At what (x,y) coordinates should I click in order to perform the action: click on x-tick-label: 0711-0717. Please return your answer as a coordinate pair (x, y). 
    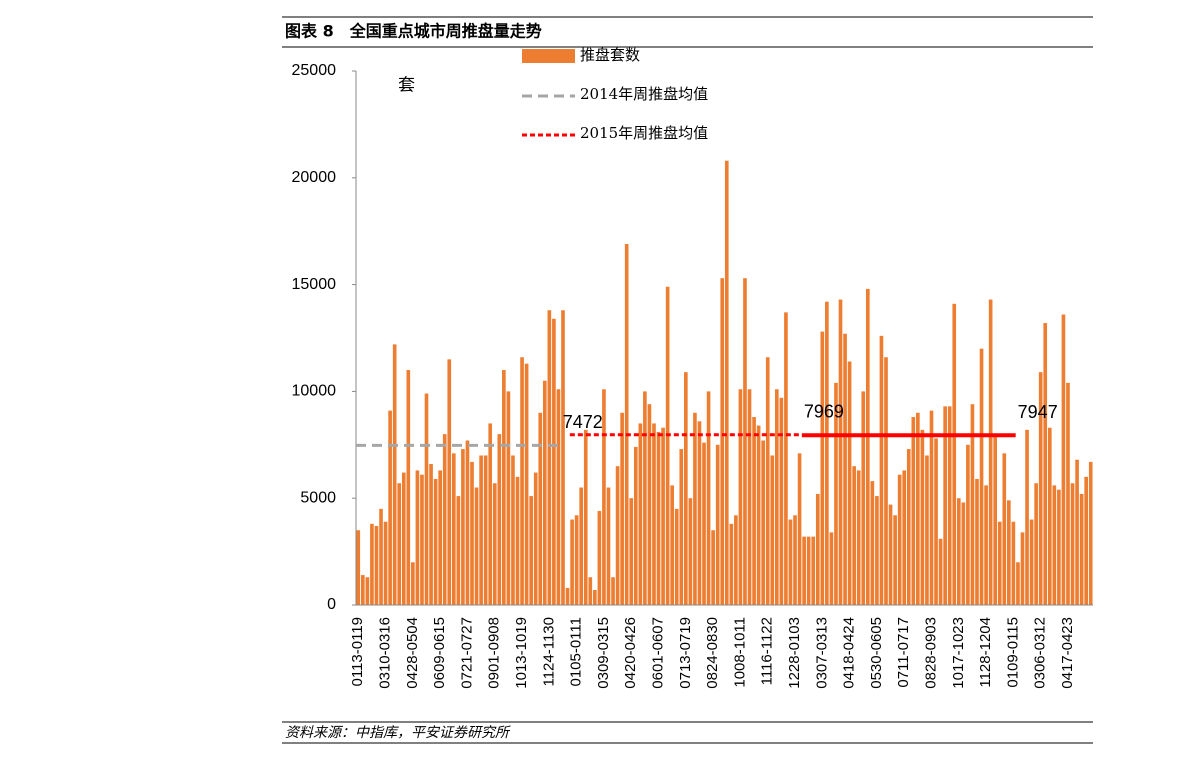
    Looking at the image, I should click on (903, 652).